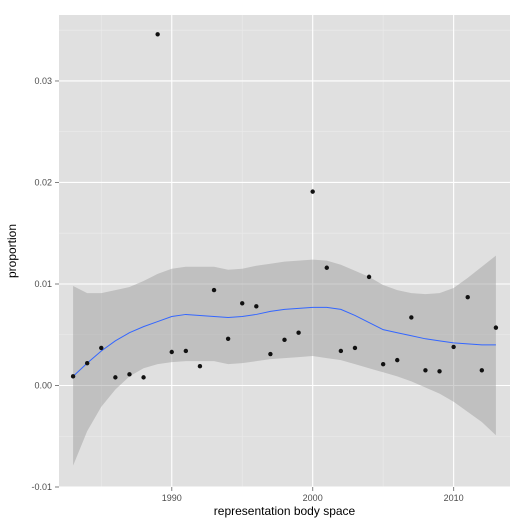  I want to click on x-tick-label: 2010, so click(454, 498).